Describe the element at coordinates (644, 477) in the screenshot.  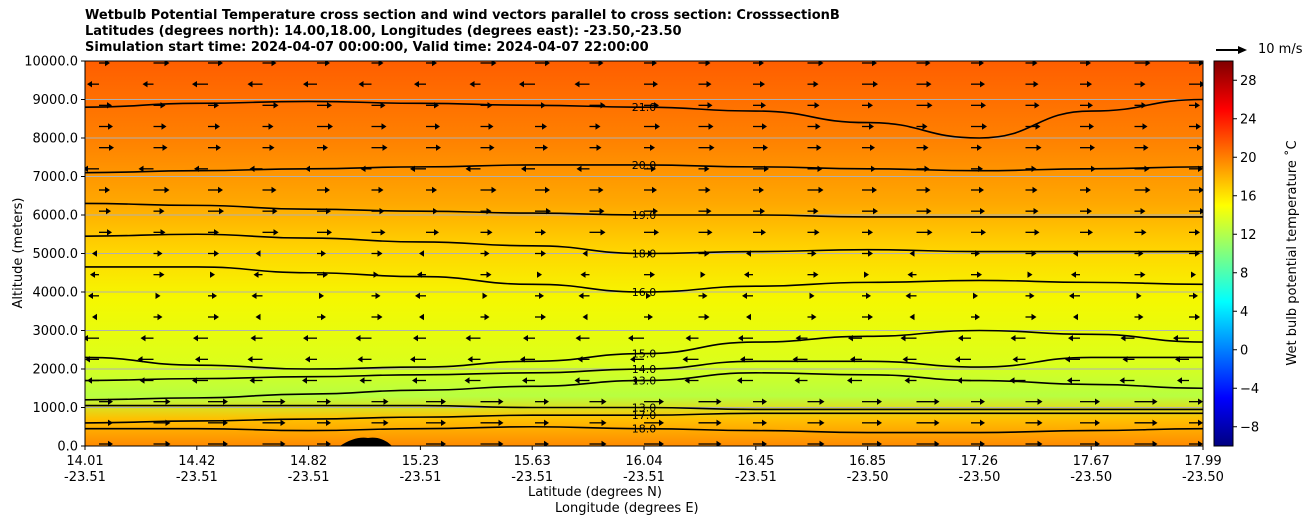
I see `x-tick-label-lon: -23.51` at that location.